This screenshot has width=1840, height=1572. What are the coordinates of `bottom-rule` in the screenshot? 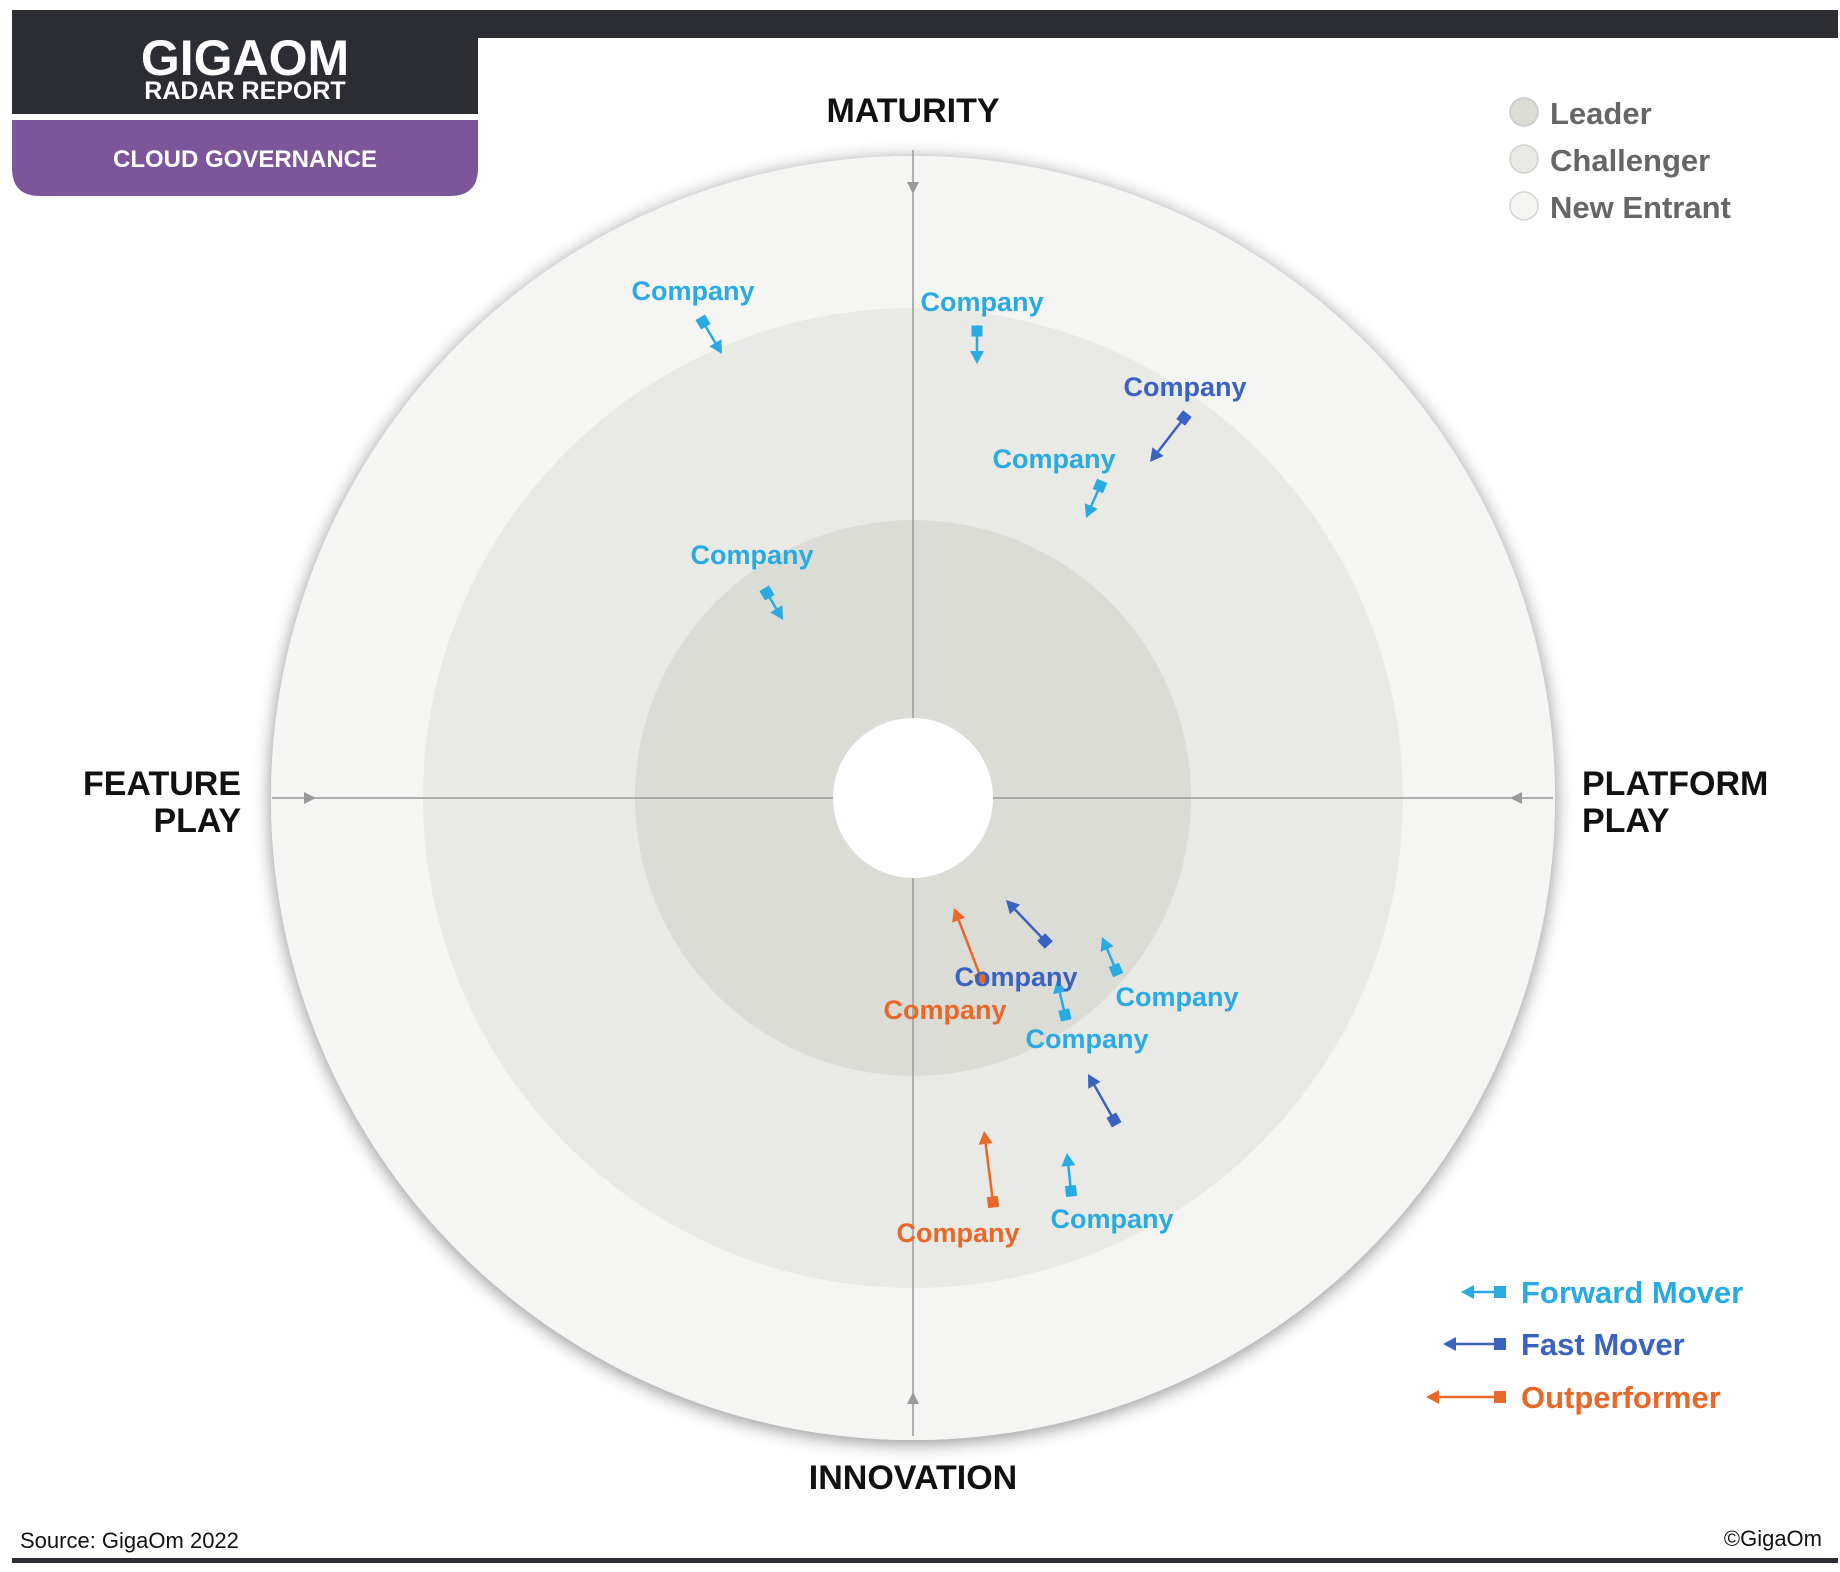 It's located at (925, 1560).